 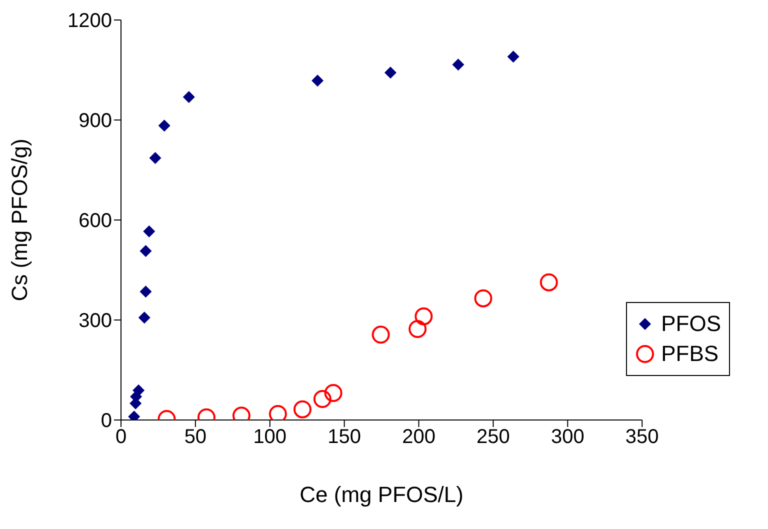 I want to click on legend-label: PFBS, so click(x=690, y=354).